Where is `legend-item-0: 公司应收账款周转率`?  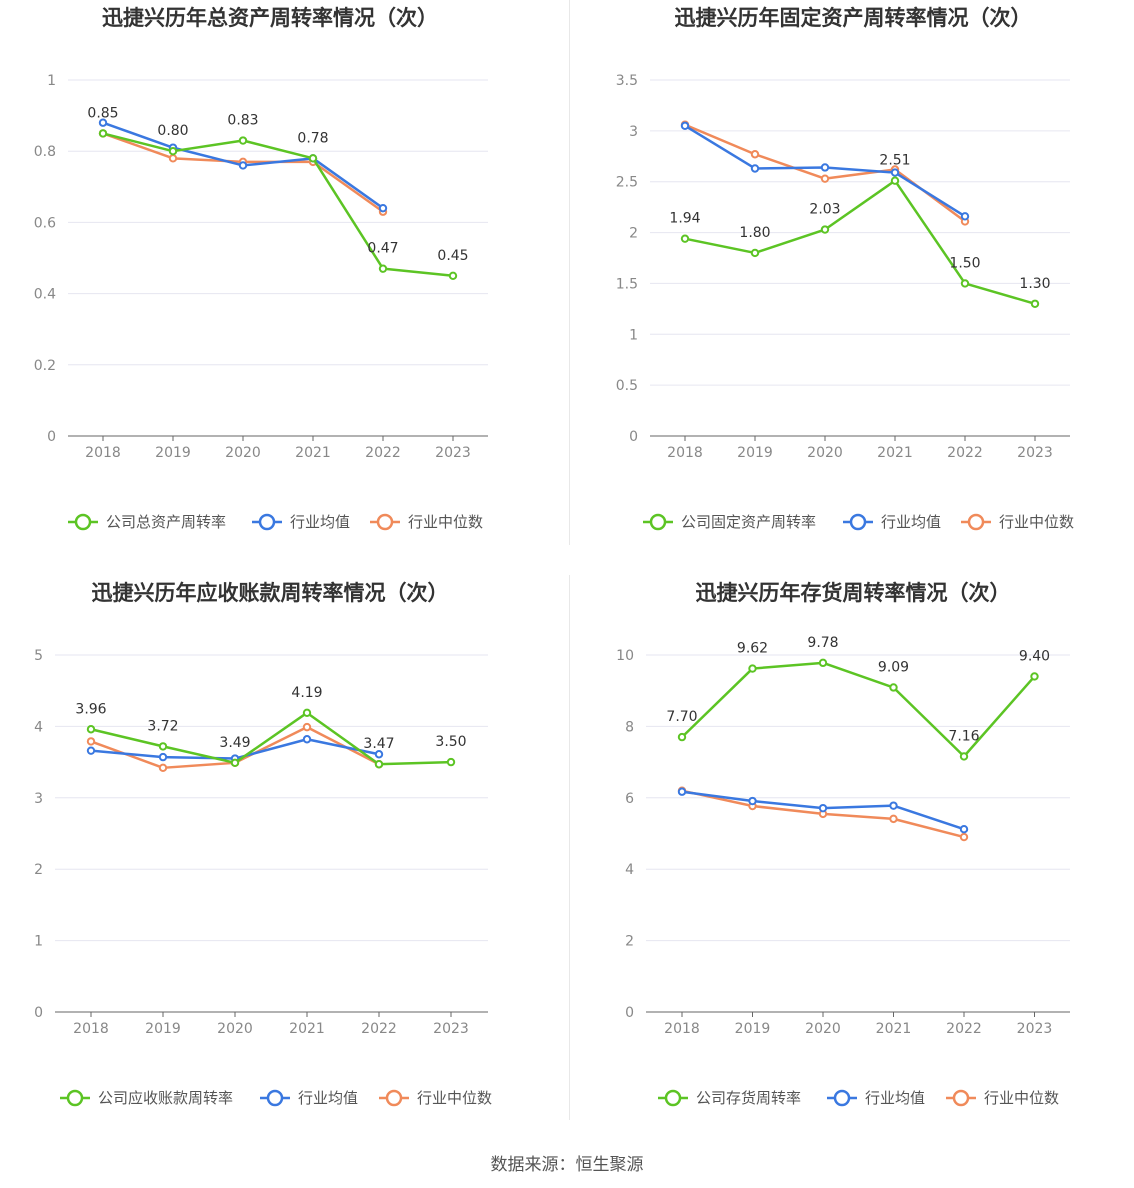 legend-item-0: 公司应收账款周转率 is located at coordinates (146, 1098).